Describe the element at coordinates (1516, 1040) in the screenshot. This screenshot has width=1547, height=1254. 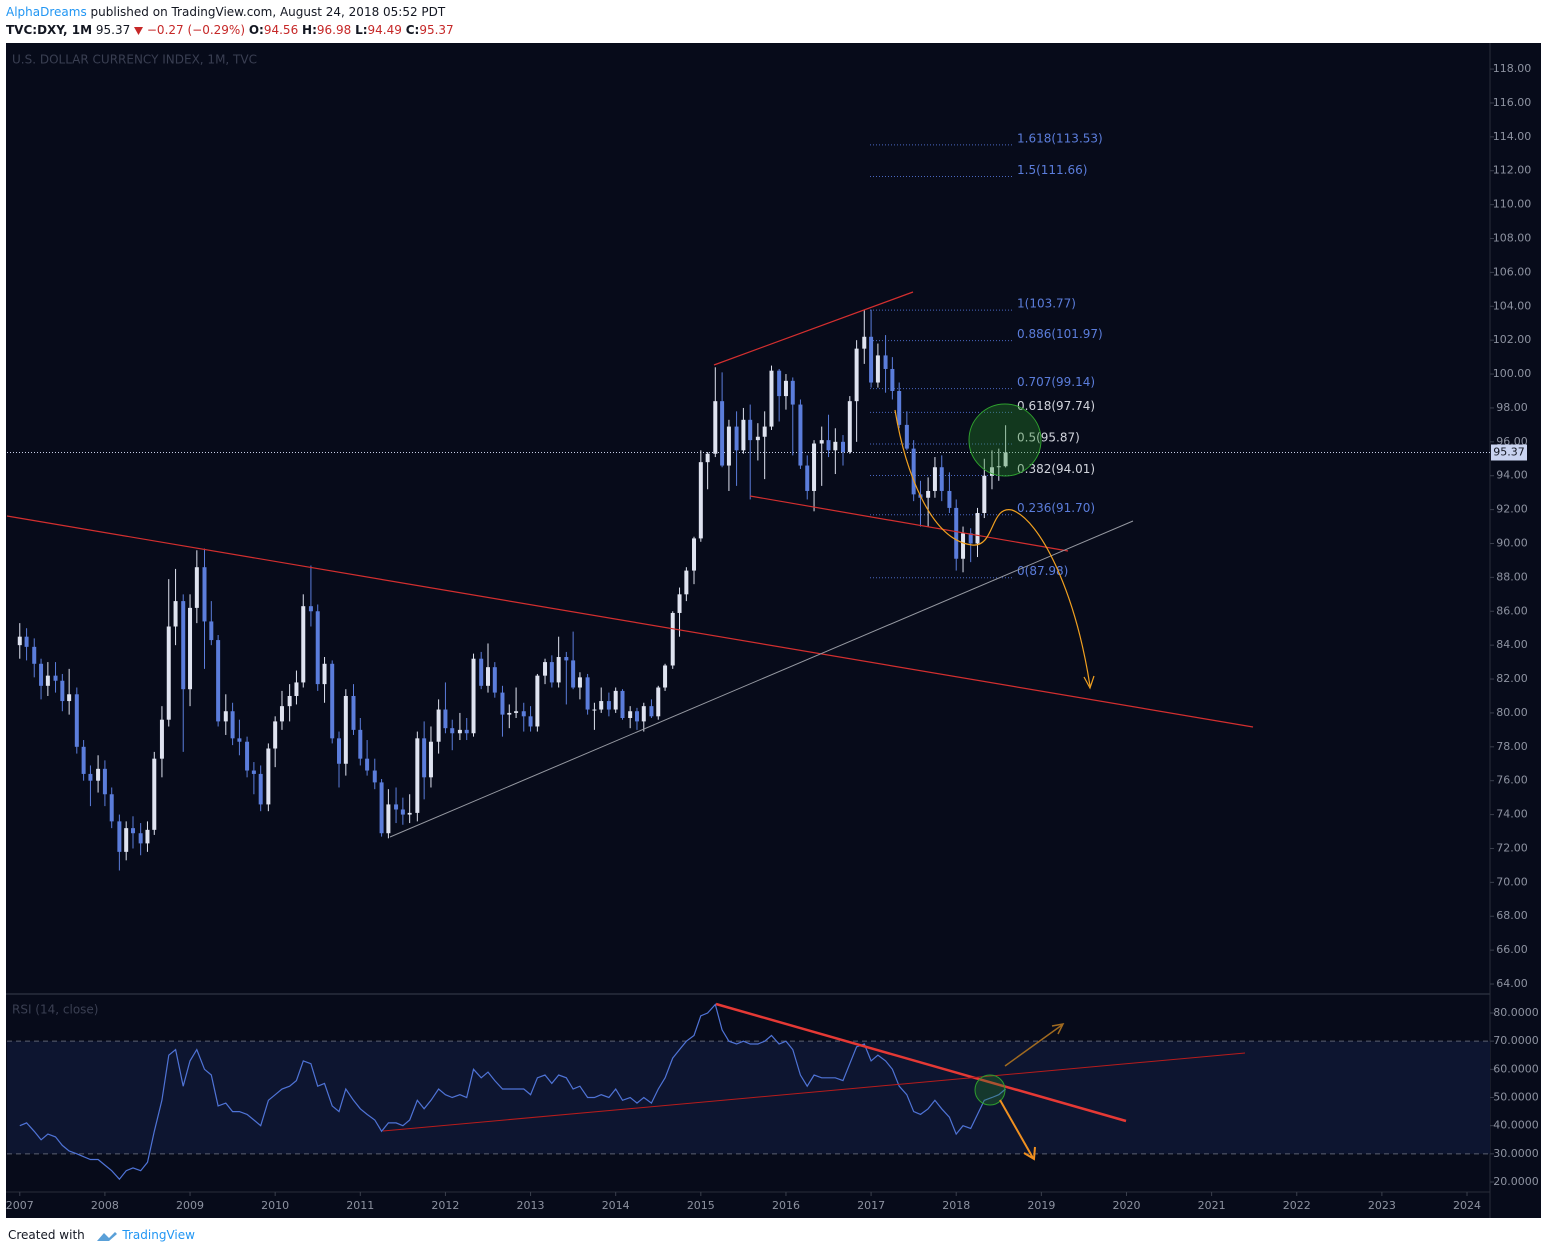
I see `y2-tick-label: 70.0000` at that location.